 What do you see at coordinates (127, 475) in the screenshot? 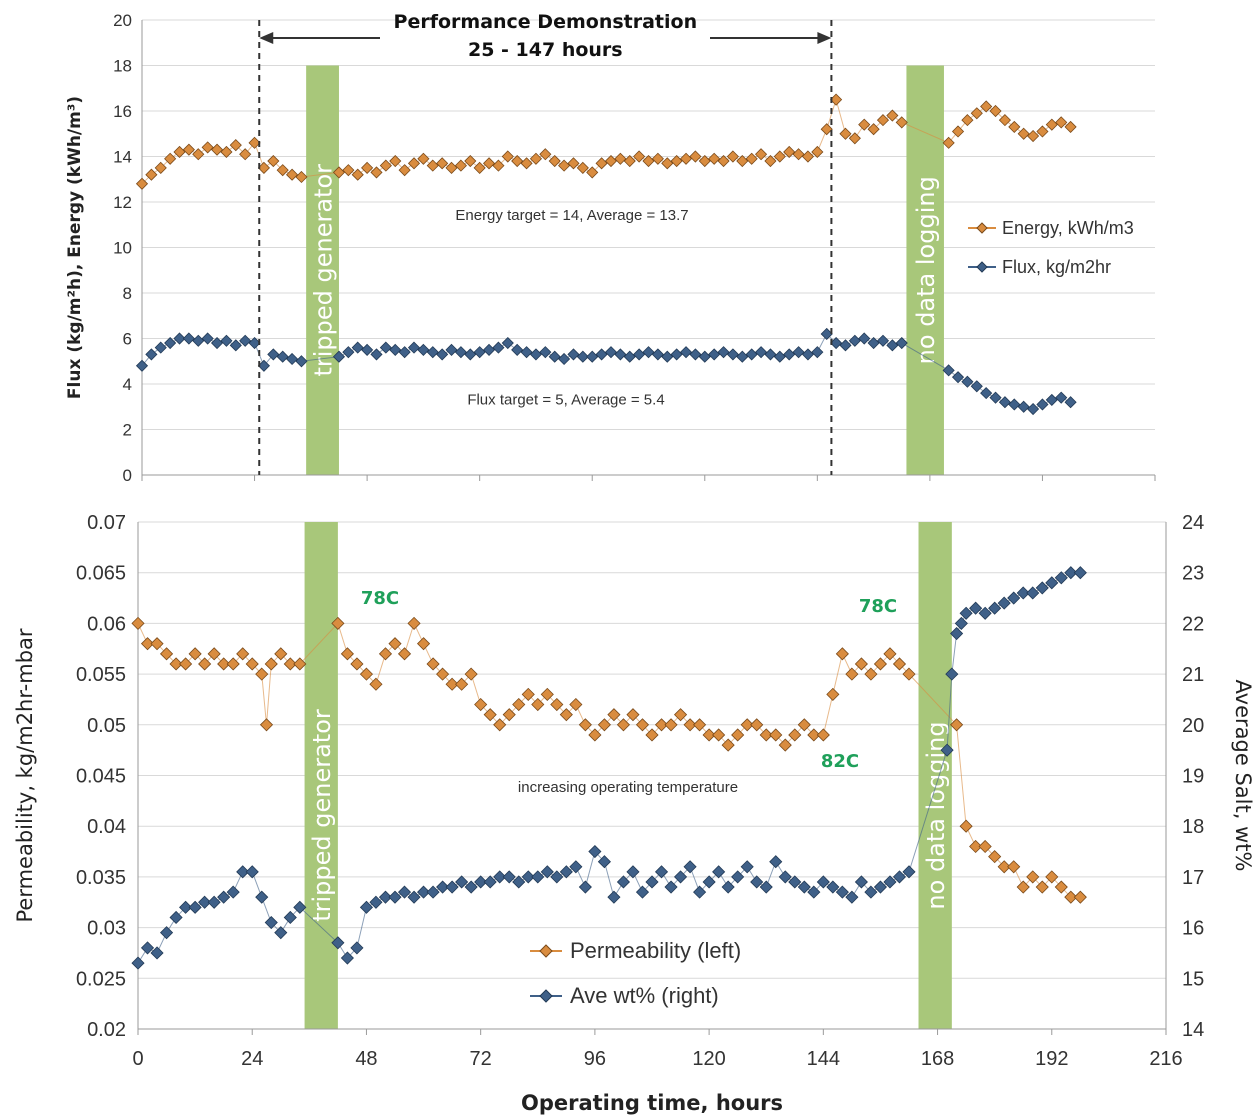
I see `top-y-tick-label-0: 0` at bounding box center [127, 475].